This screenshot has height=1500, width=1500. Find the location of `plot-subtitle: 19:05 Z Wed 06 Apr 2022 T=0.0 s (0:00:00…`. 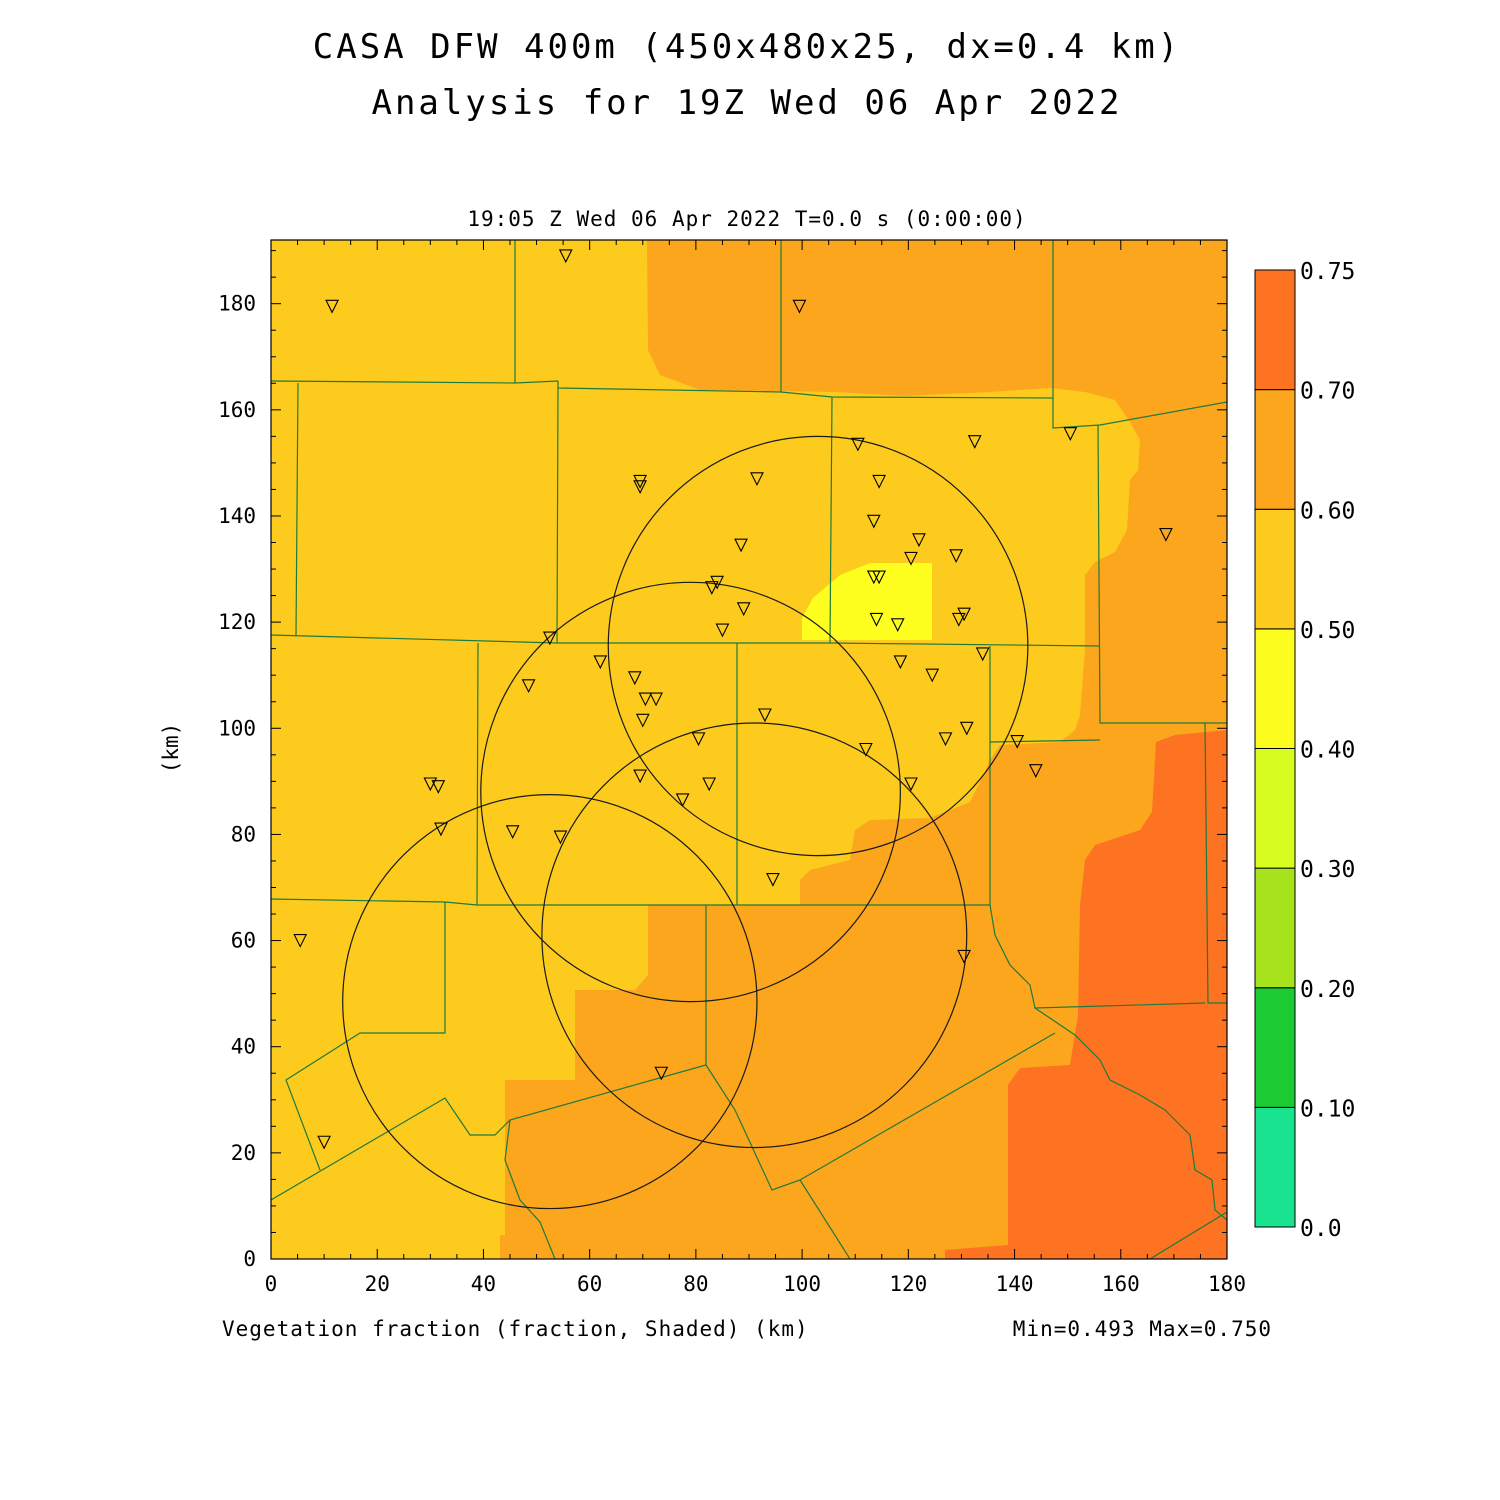

plot-subtitle: 19:05 Z Wed 06 Apr 2022 T=0.0 s (0:00:00… is located at coordinates (746, 219).